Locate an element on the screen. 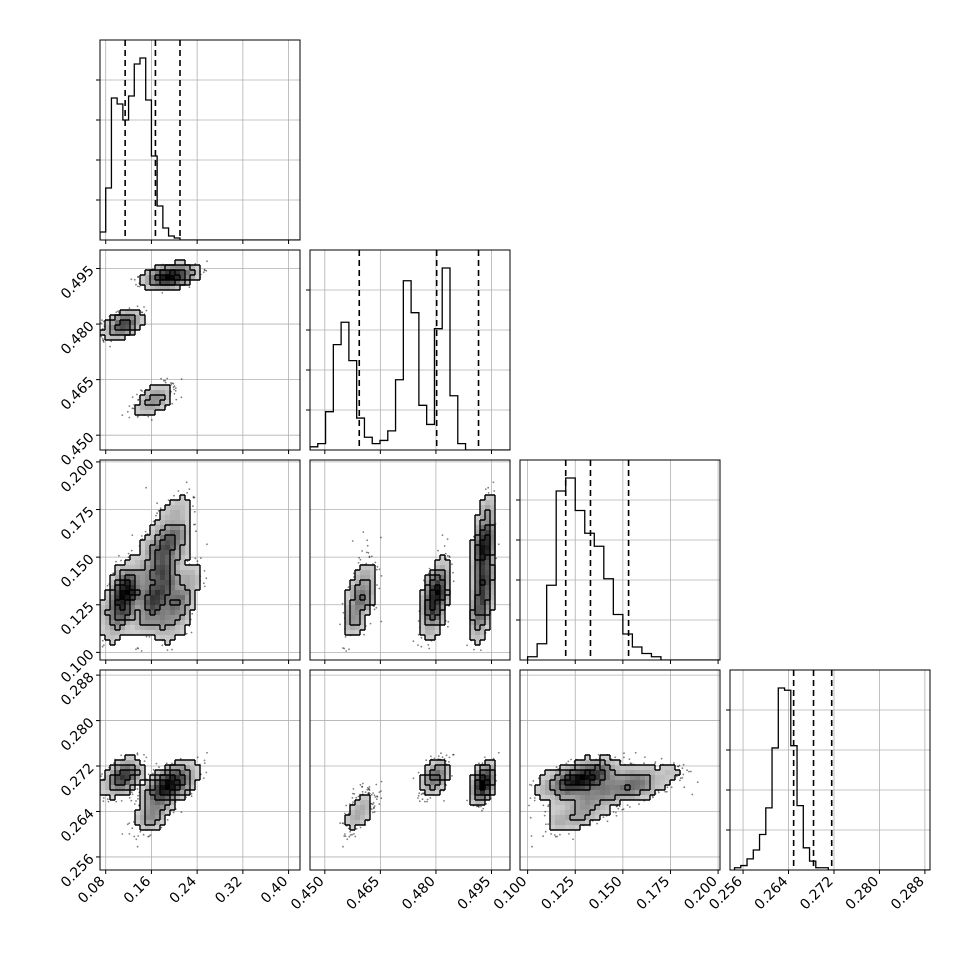 The image size is (970, 970). y-tick-label: 0.480 is located at coordinates (78, 338).